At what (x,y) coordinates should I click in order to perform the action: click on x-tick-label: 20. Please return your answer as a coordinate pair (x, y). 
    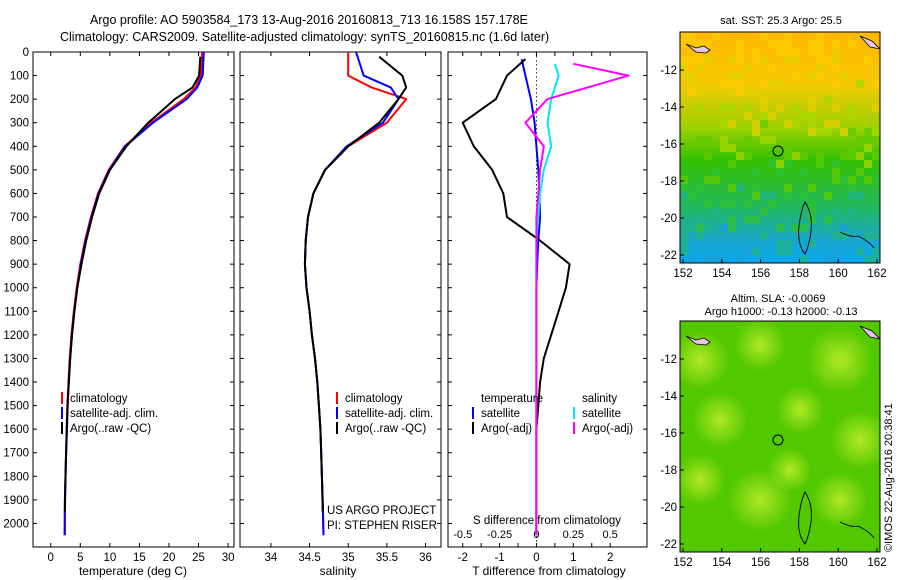
    Looking at the image, I should click on (169, 558).